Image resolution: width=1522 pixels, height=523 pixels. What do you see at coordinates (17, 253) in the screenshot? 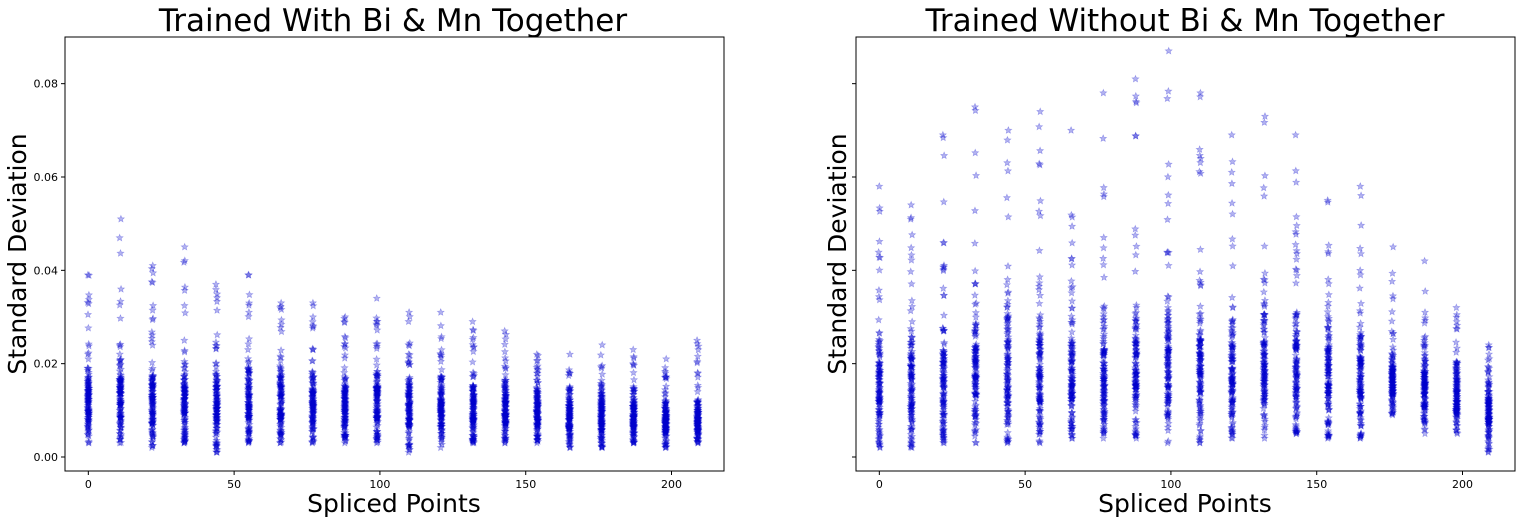
I see `left-y-axis-label: Standard Deviation` at bounding box center [17, 253].